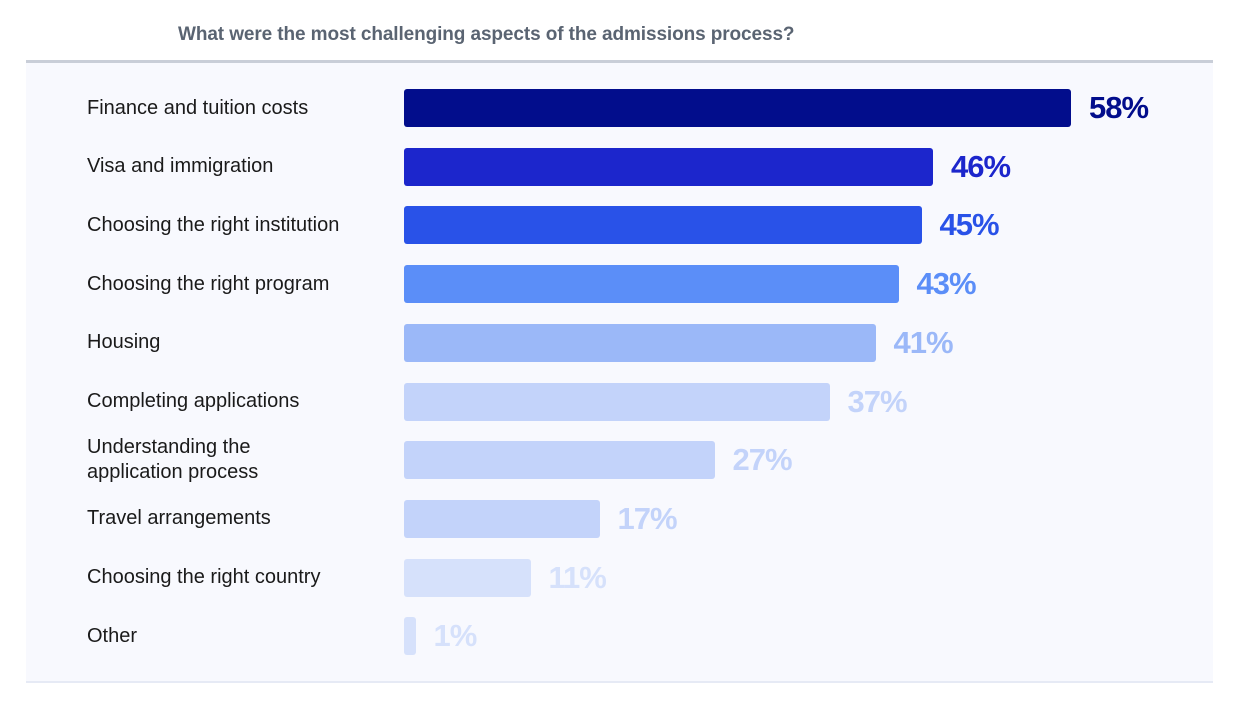 Image resolution: width=1250 pixels, height=704 pixels. I want to click on category-label: Other, so click(112, 635).